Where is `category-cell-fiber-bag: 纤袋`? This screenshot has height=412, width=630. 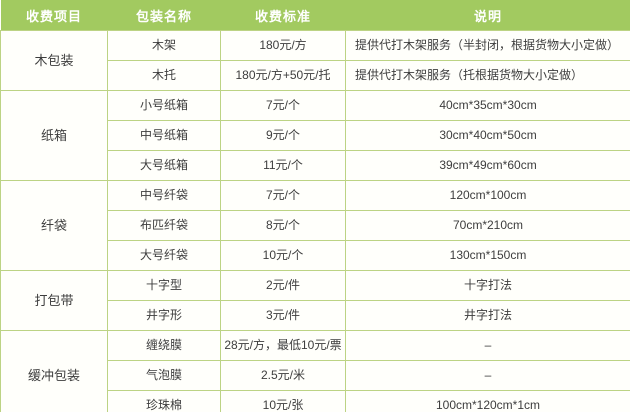
category-cell-fiber-bag: 纤袋 is located at coordinates (54, 225).